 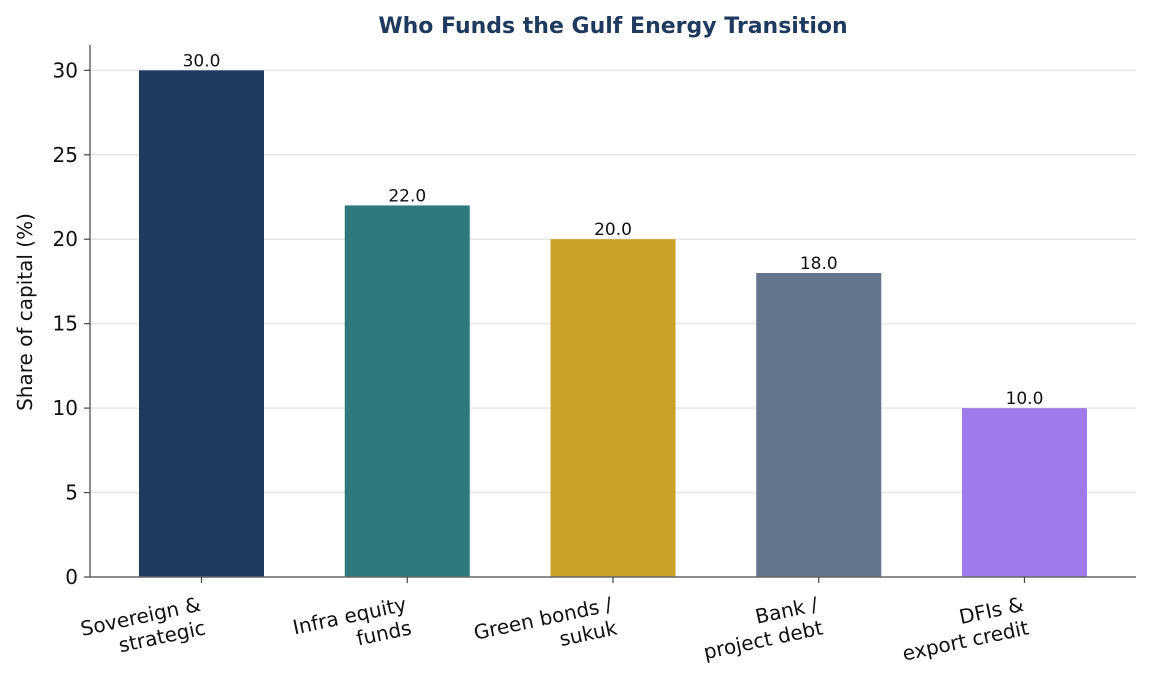 I want to click on y-ticks: 0 5 10 15 20 25 30, so click(x=71, y=323).